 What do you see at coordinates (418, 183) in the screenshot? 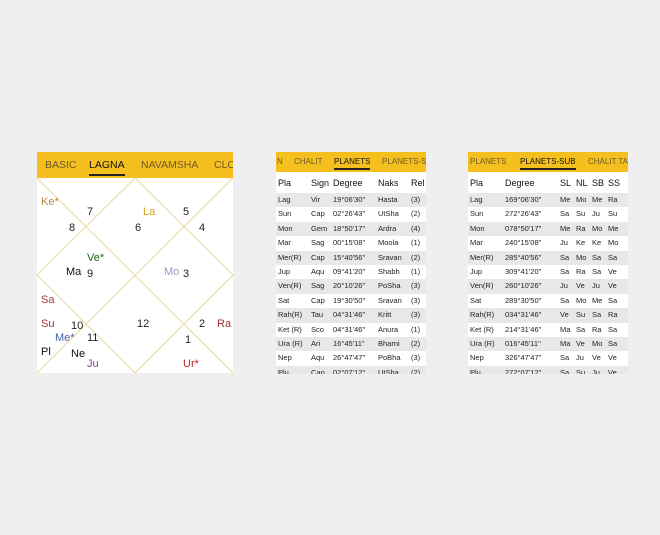
I see `column-header: Rel` at bounding box center [418, 183].